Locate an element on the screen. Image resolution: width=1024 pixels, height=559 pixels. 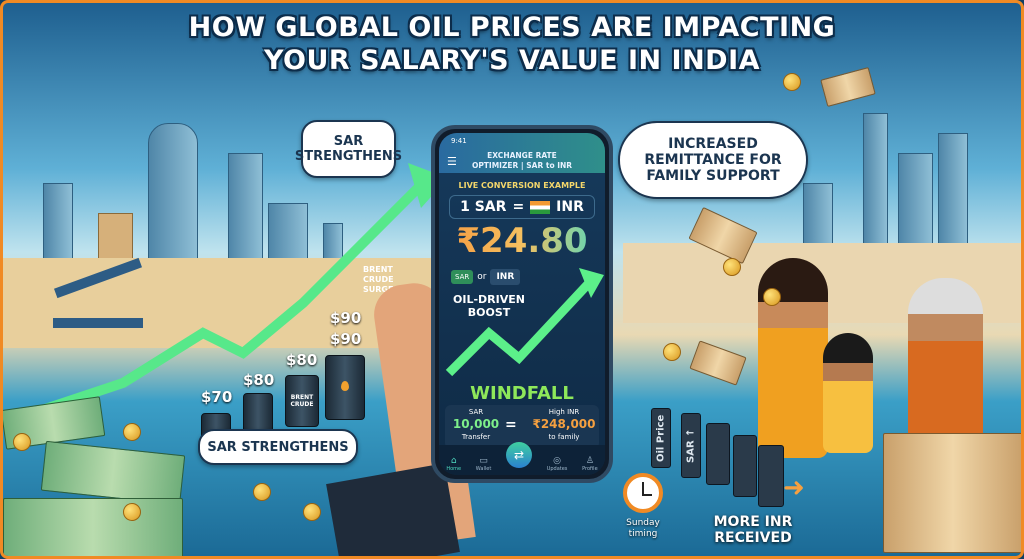
domino-oil-price: Oil Price is located at coordinates (661, 438).